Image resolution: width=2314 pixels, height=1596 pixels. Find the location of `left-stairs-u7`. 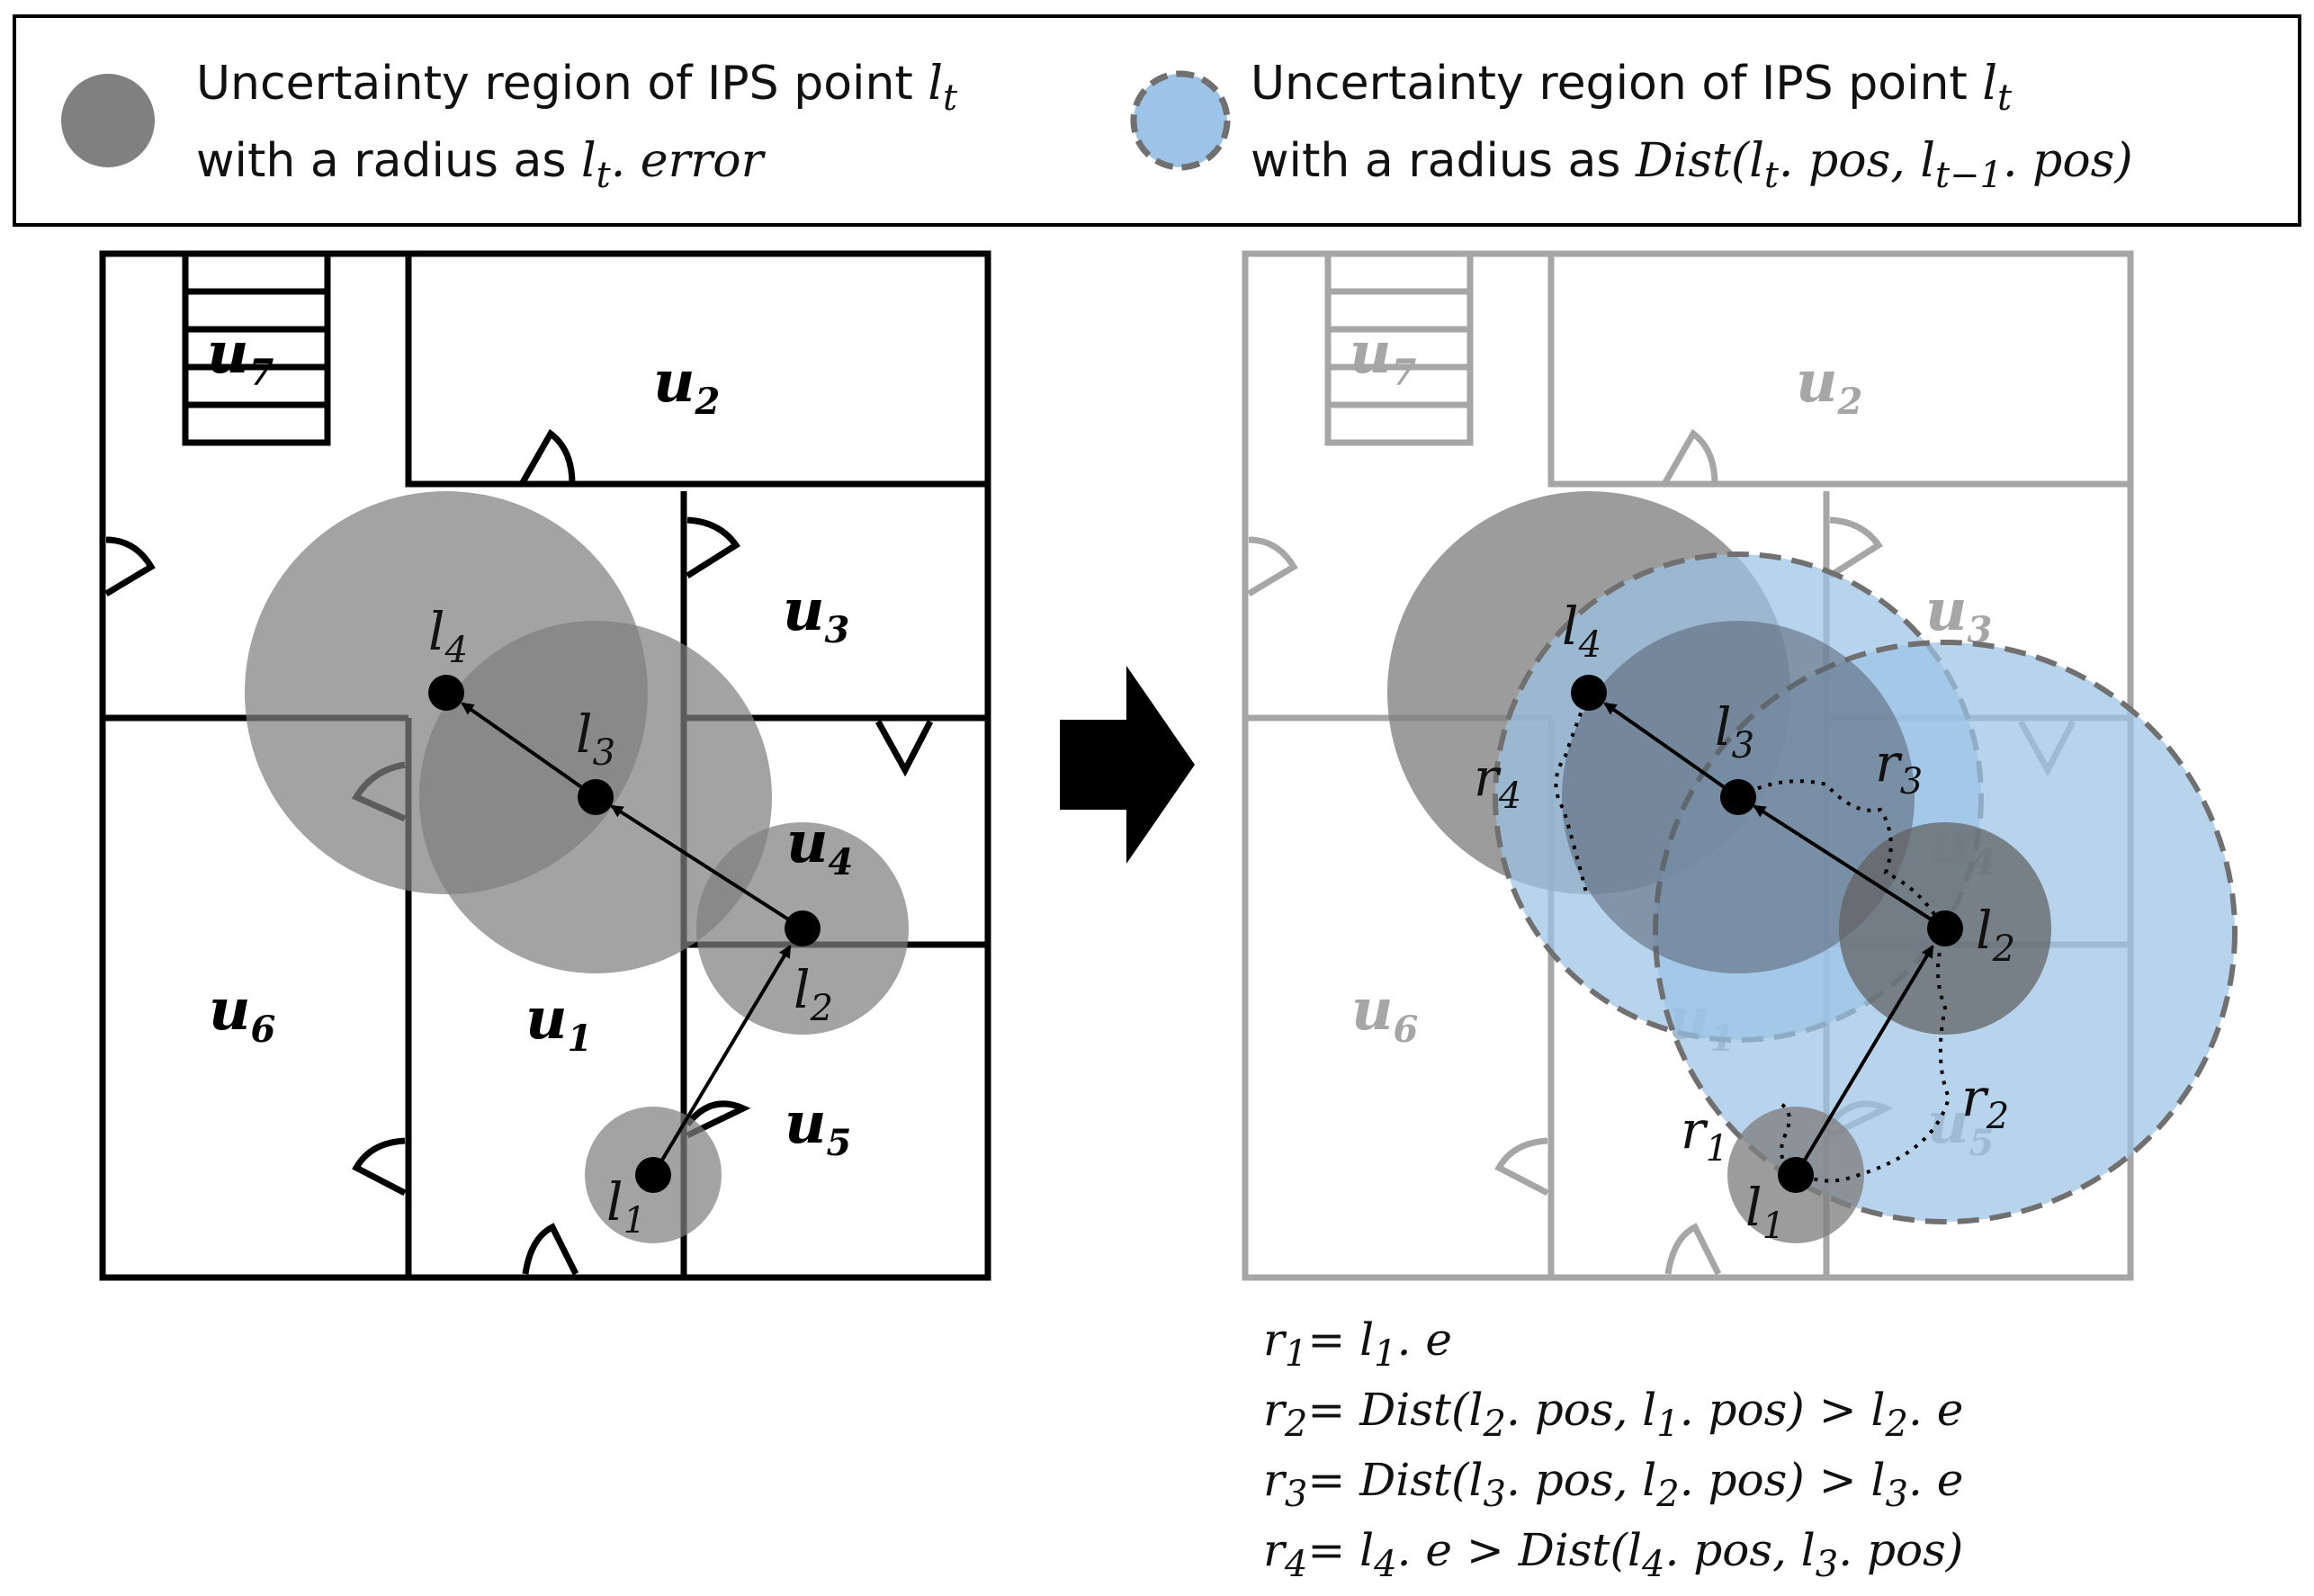

left-stairs-u7 is located at coordinates (256, 348).